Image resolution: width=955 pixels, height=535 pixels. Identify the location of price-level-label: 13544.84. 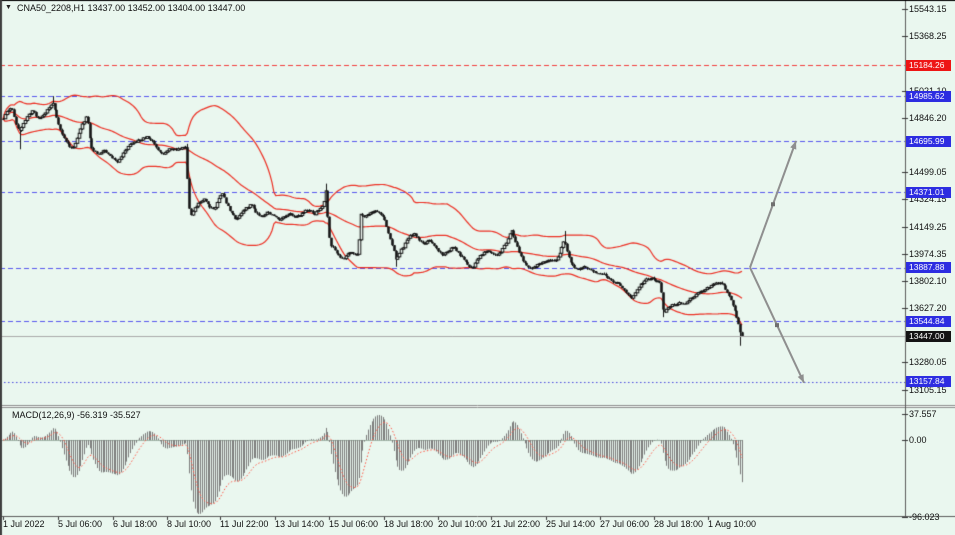
(928, 321).